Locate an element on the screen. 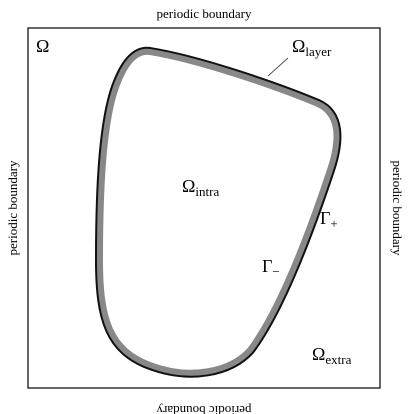 The height and width of the screenshot is (414, 408). omega-label: Ω is located at coordinates (42, 46).